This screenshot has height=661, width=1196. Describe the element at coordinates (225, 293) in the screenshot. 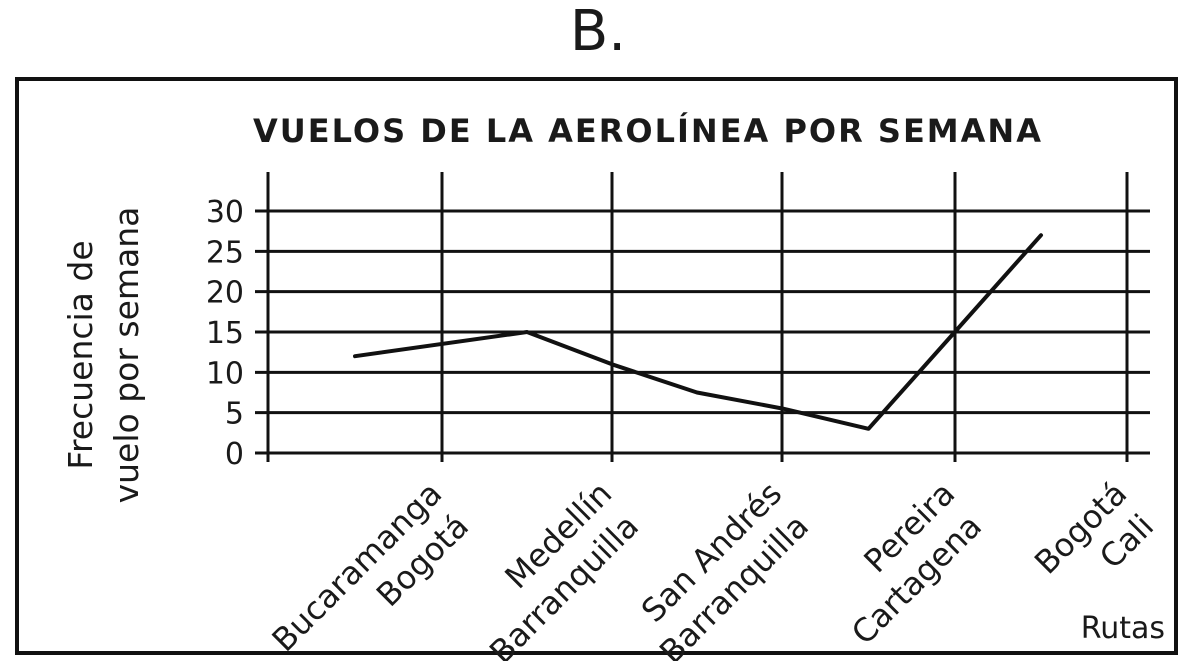

I see `y-tick-label-20: 20` at that location.